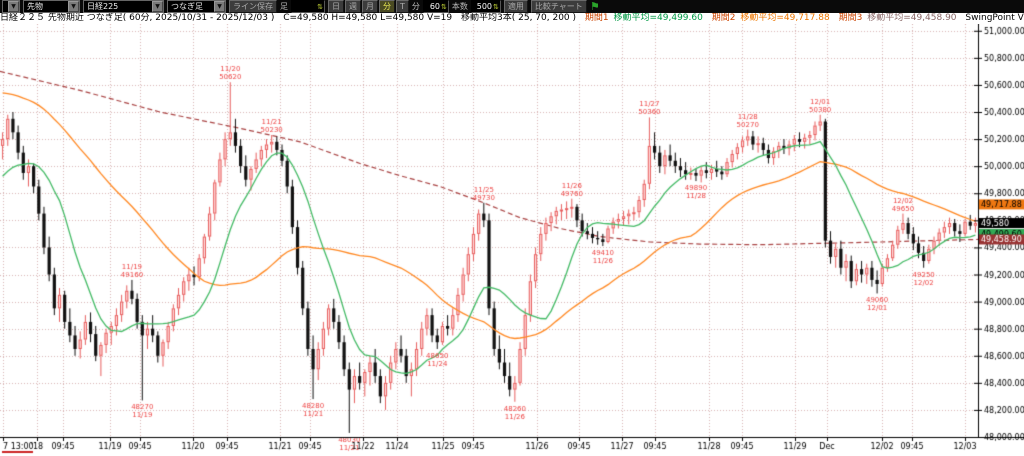 The image size is (1024, 456). I want to click on mini-dropdown: ▼, so click(11, 6).